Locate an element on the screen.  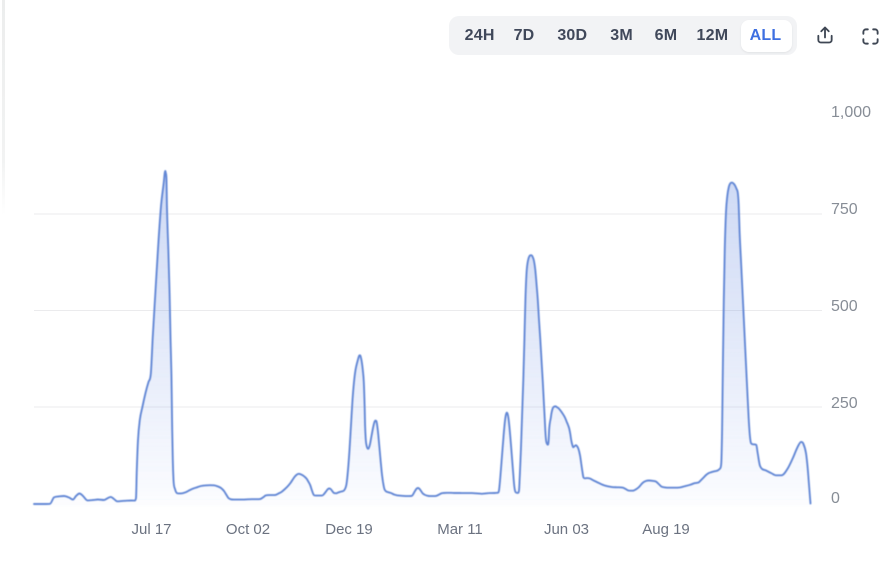
svg-text: 1,000 is located at coordinates (851, 112).